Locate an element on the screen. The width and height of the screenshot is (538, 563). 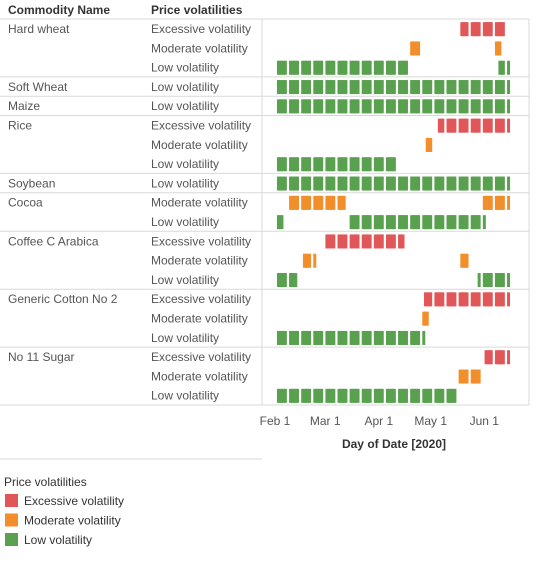
mark-no-11-sugar-excessive-volatility is located at coordinates (490, 357).